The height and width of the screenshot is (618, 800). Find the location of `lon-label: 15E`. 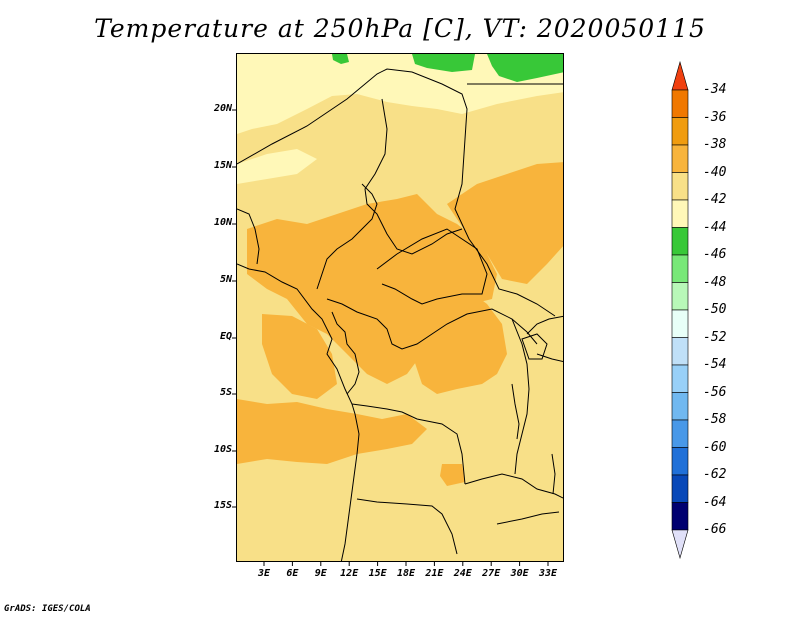

lon-label: 15E is located at coordinates (377, 573).